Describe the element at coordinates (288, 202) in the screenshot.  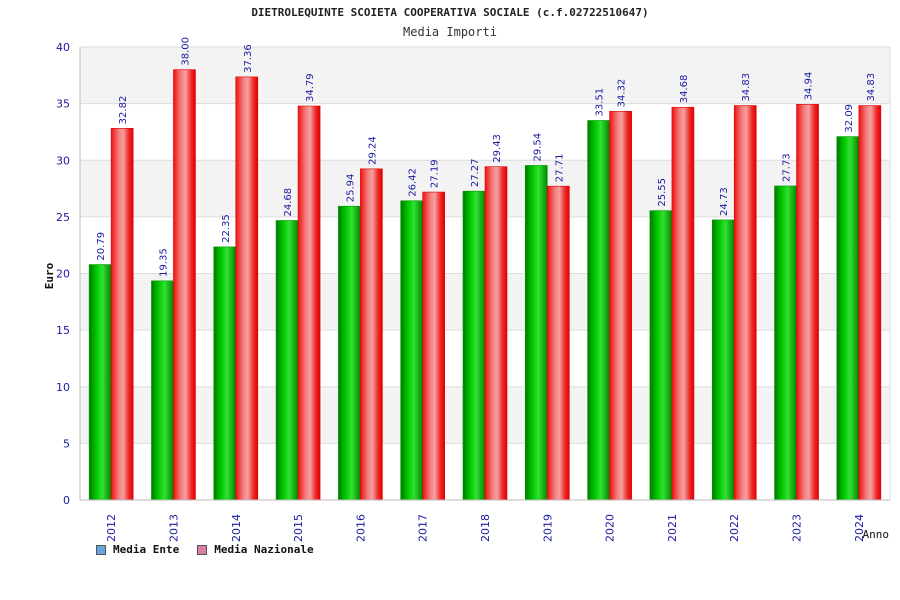
I see `data-label: 24.68` at that location.